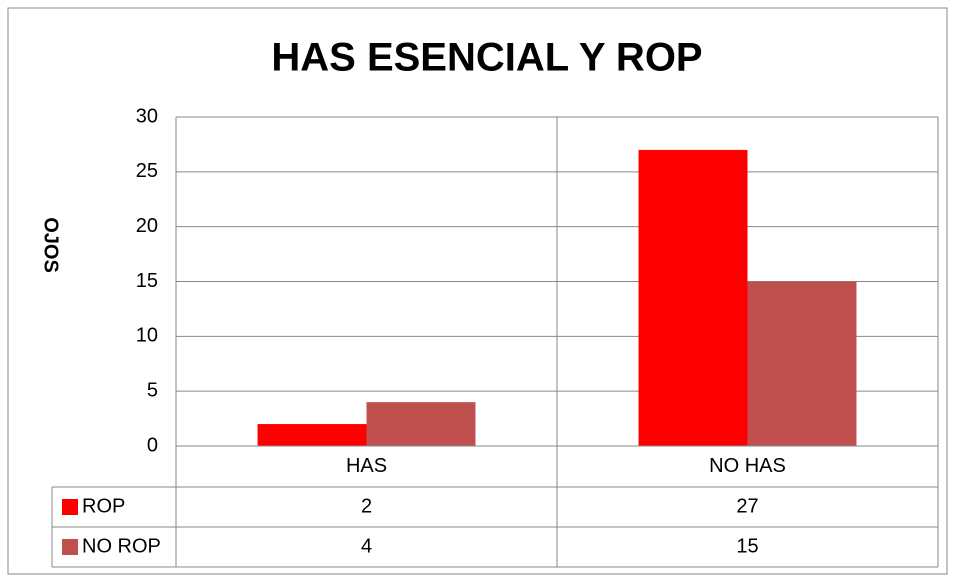  What do you see at coordinates (366, 546) in the screenshot?
I see `table-value: 4` at bounding box center [366, 546].